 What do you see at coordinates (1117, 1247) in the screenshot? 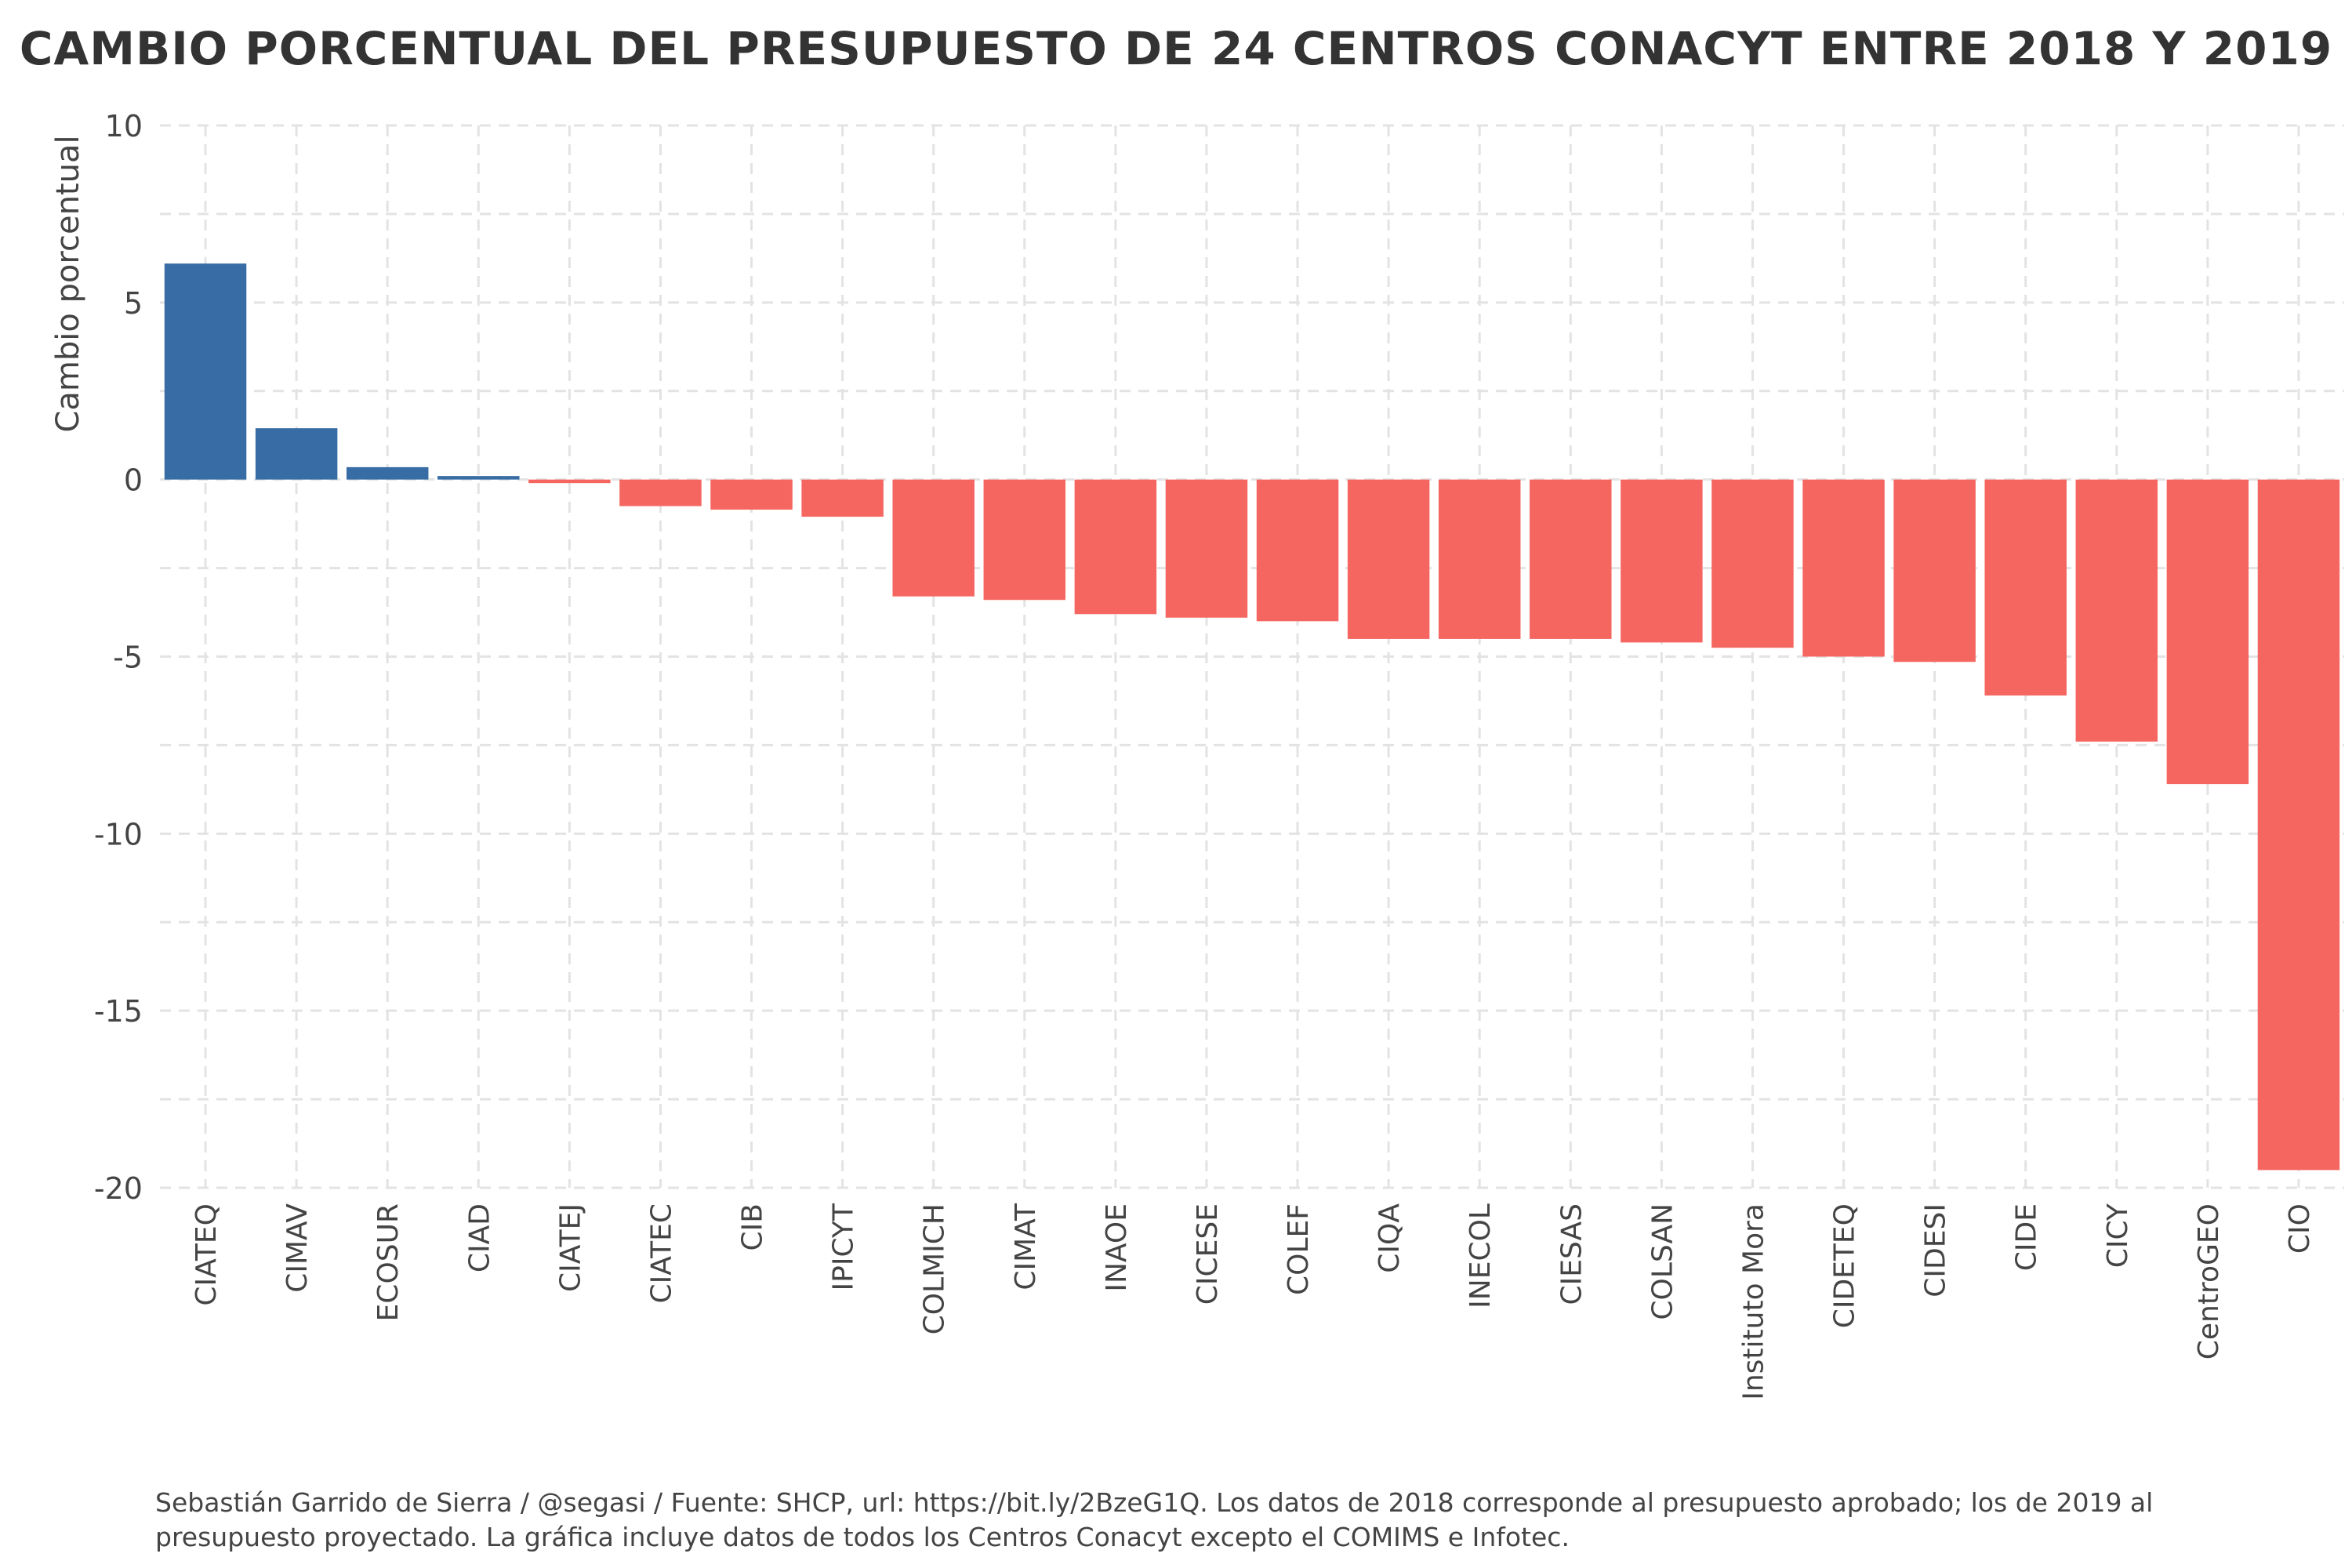
I see `x-tick-label: INAOE` at bounding box center [1117, 1247].